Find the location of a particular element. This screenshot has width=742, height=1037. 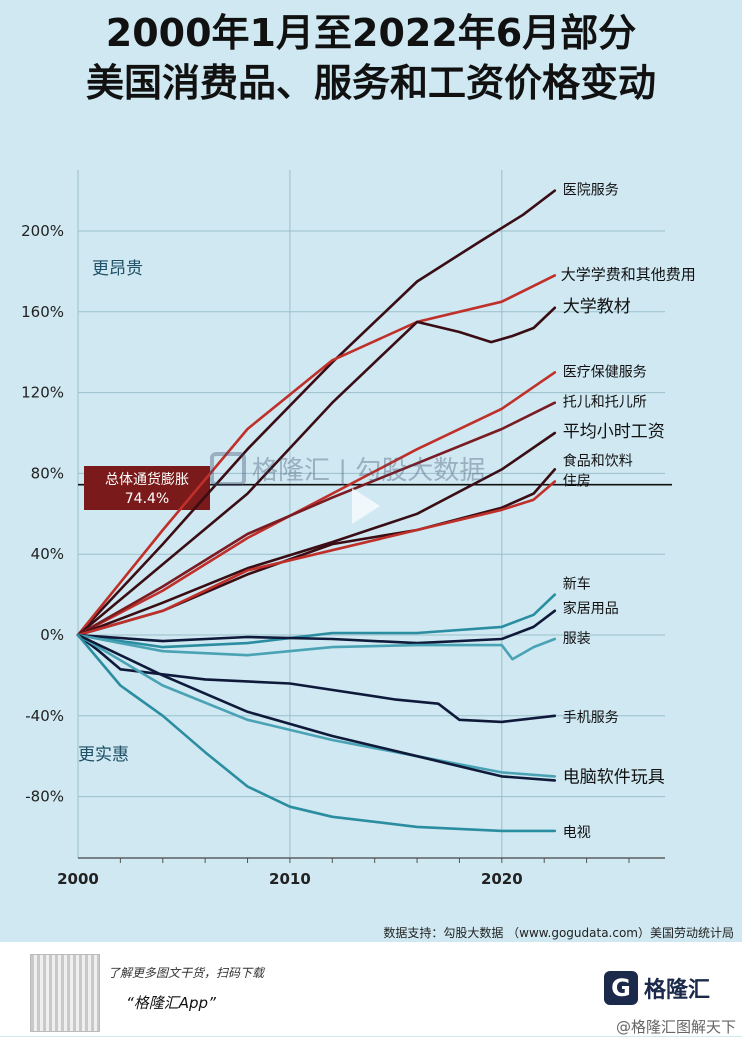

y-tick-label: -80% is located at coordinates (44, 797).